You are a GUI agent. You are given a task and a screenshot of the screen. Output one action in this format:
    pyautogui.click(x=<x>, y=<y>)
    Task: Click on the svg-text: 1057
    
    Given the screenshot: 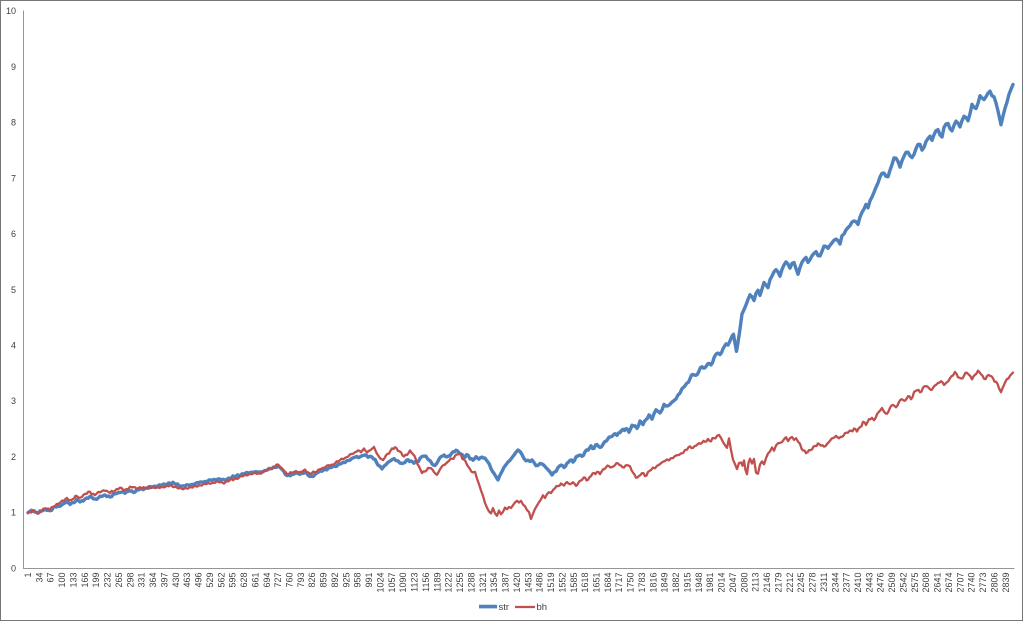 What is the action you would take?
    pyautogui.click(x=392, y=583)
    